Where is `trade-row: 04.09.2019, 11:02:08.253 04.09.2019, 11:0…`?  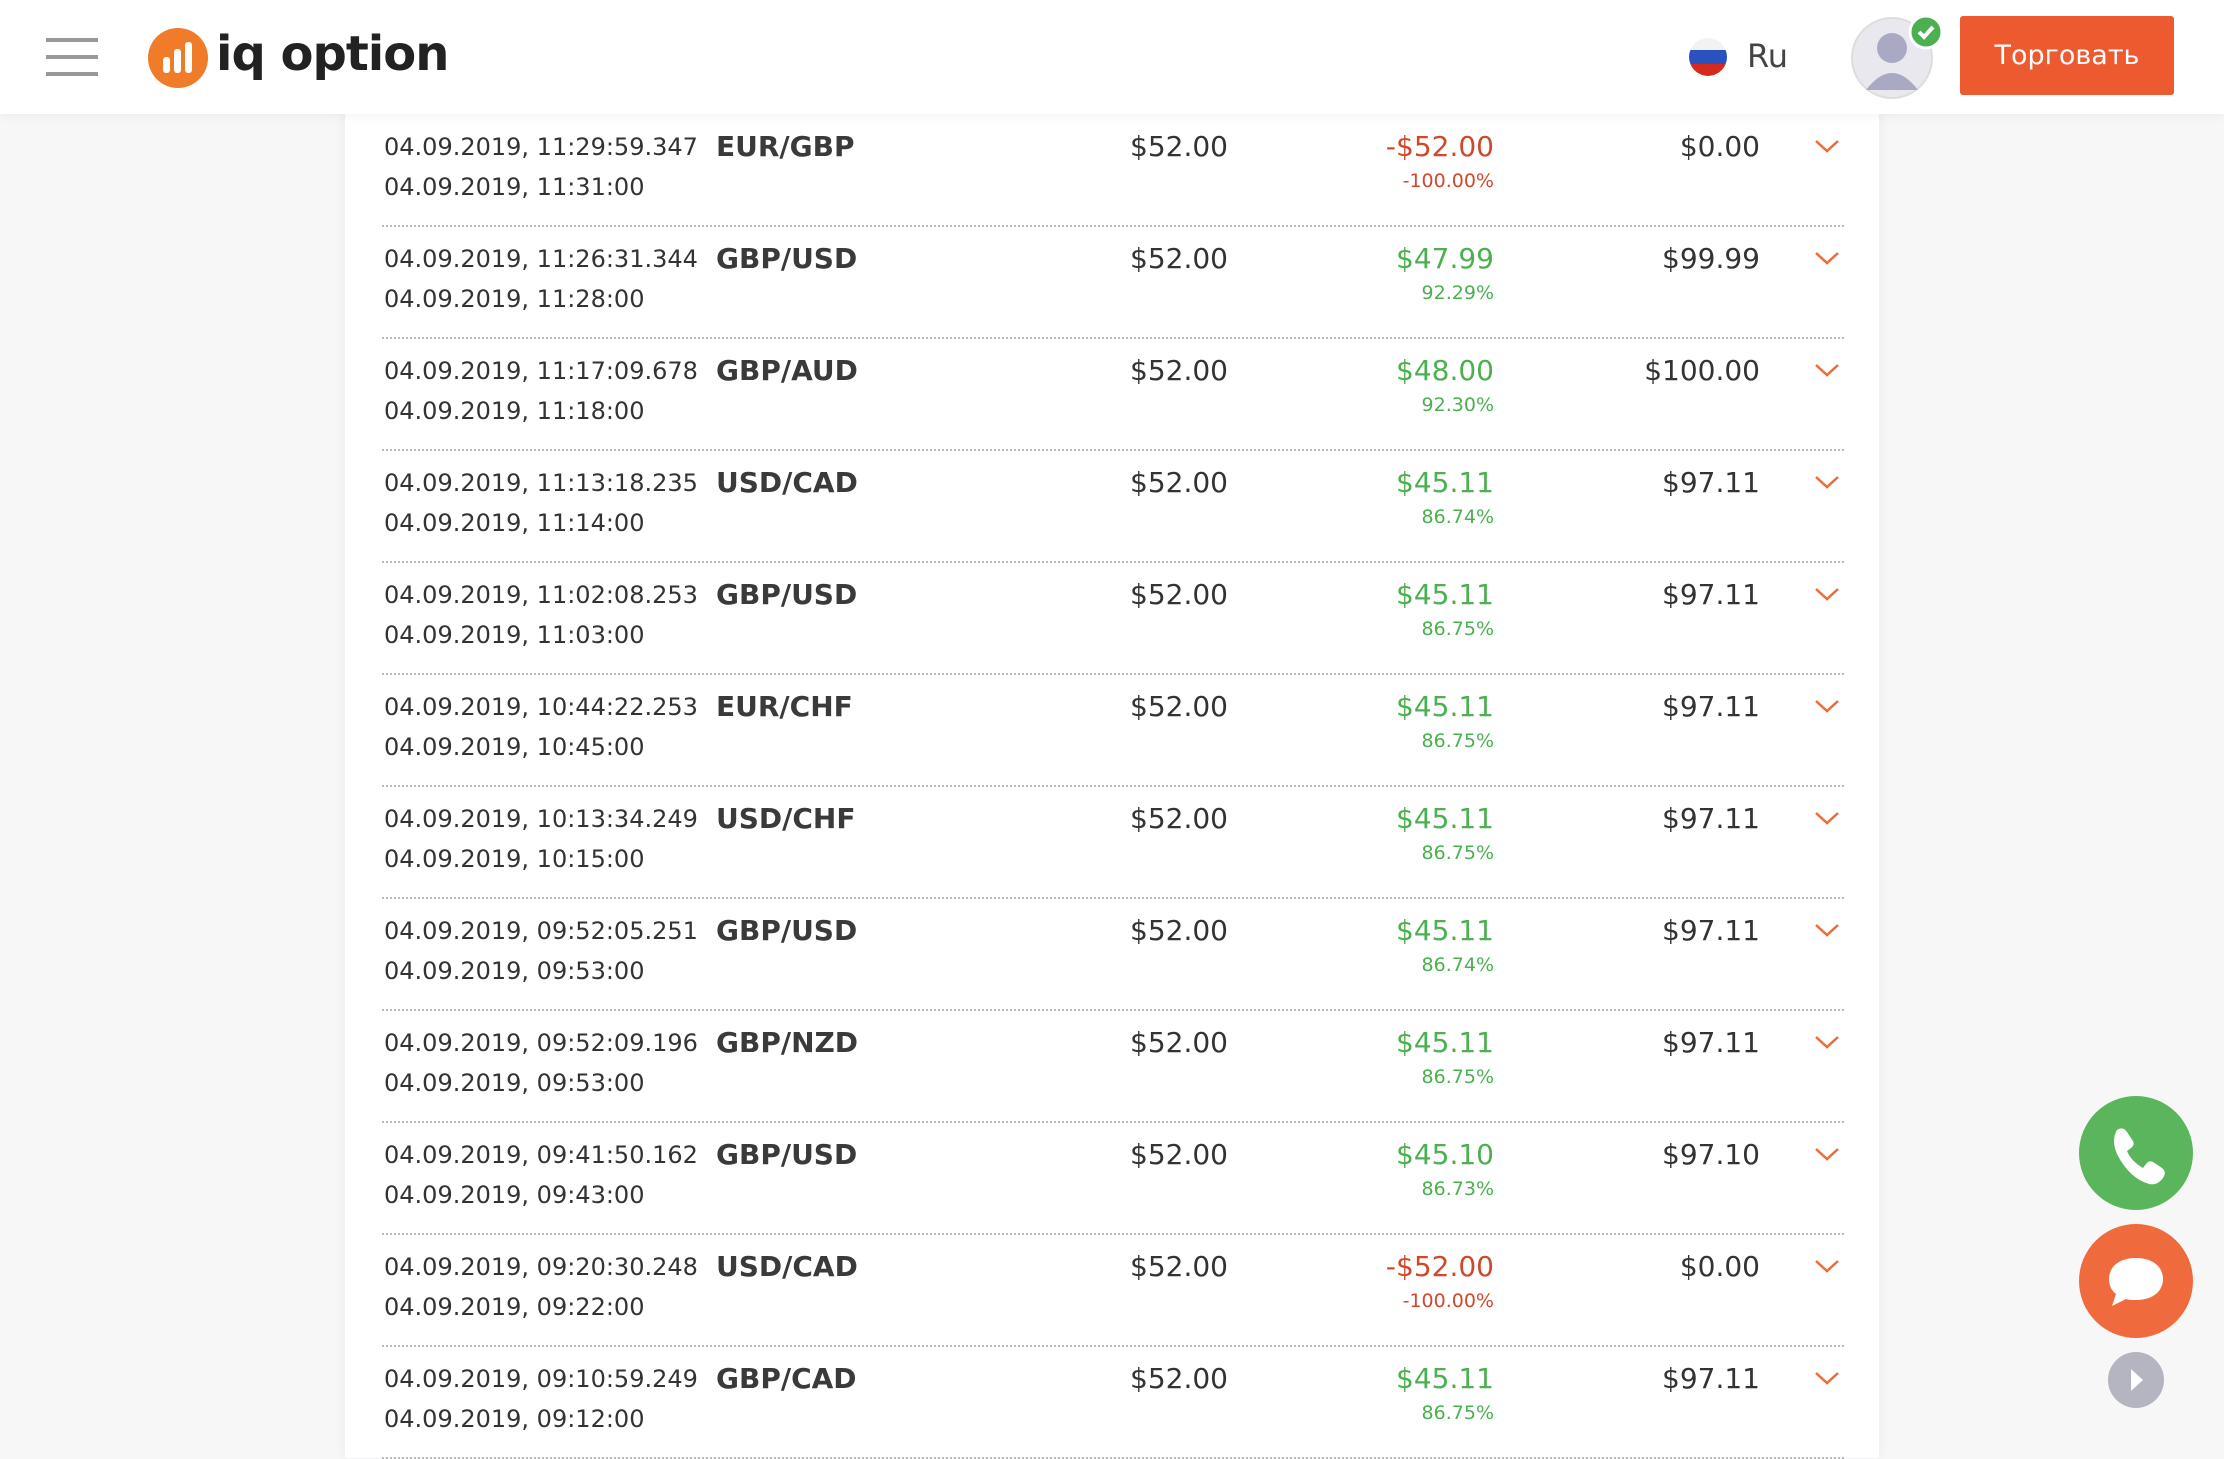 trade-row: 04.09.2019, 11:02:08.253 04.09.2019, 11:0… is located at coordinates (1113, 619).